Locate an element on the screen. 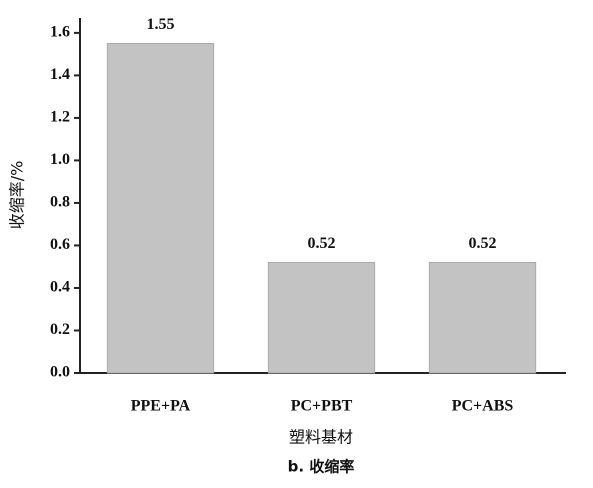 The image size is (593, 488). data-label: 1.55 is located at coordinates (161, 24).